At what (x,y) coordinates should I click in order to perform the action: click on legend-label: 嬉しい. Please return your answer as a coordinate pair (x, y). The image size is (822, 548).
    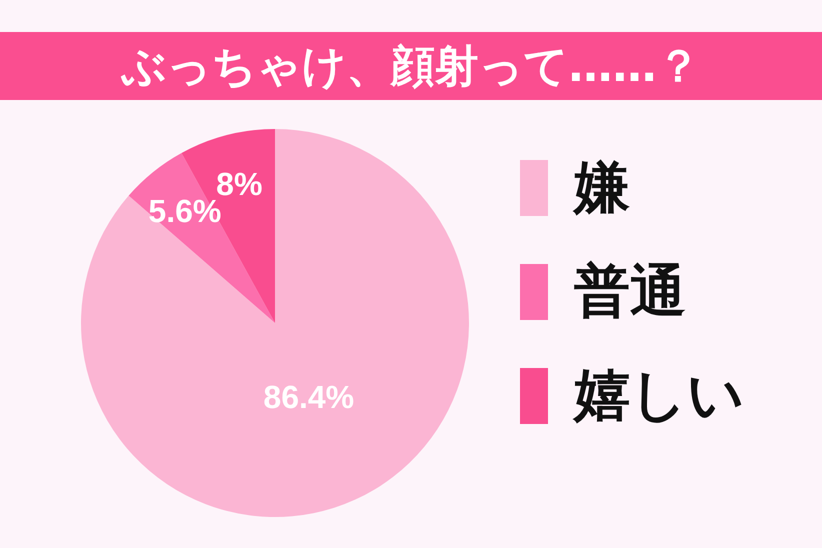
    Looking at the image, I should click on (659, 395).